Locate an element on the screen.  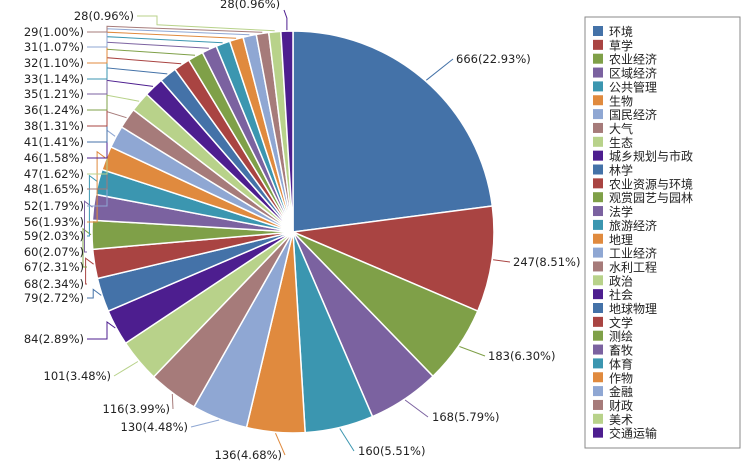
legend-label-24: 畜牧 is located at coordinates (621, 350).